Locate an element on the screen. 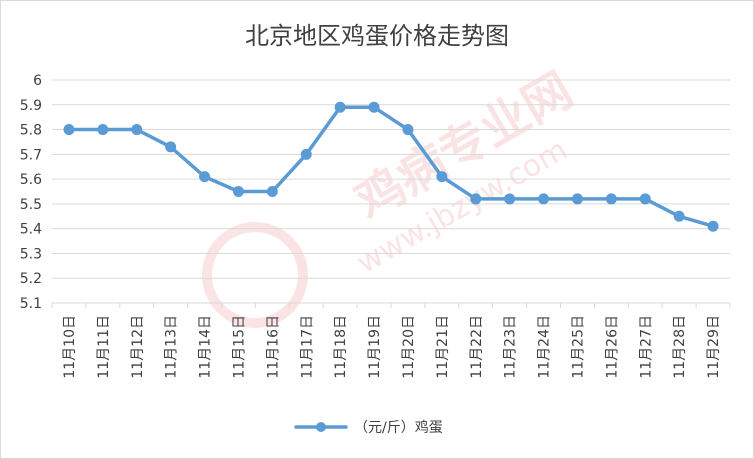 This screenshot has height=459, width=754. x-tick-label: 11月14日 is located at coordinates (206, 347).